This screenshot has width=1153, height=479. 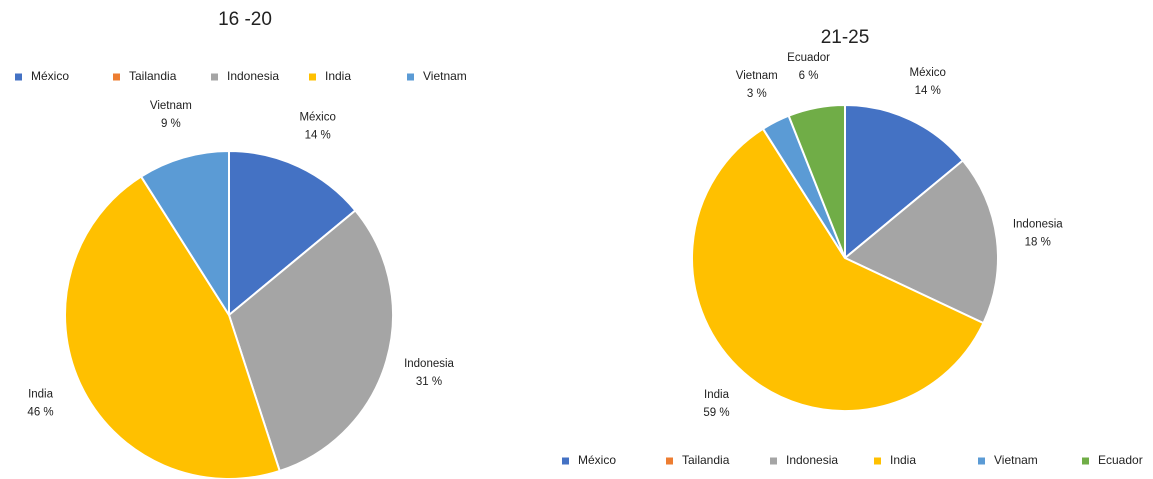 What do you see at coordinates (1038, 243) in the screenshot?
I see `data-label-value: 18 %` at bounding box center [1038, 243].